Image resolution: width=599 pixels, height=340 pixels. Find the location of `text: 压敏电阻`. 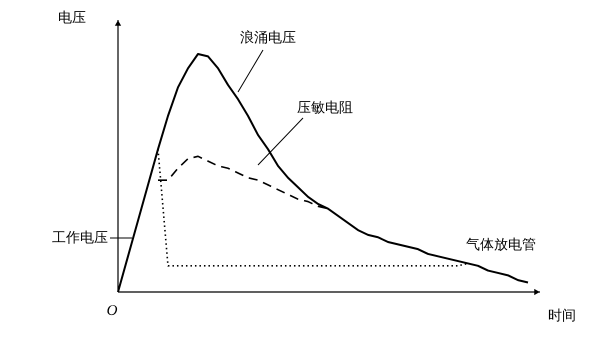

text: 压敏电阻 is located at coordinates (325, 108).